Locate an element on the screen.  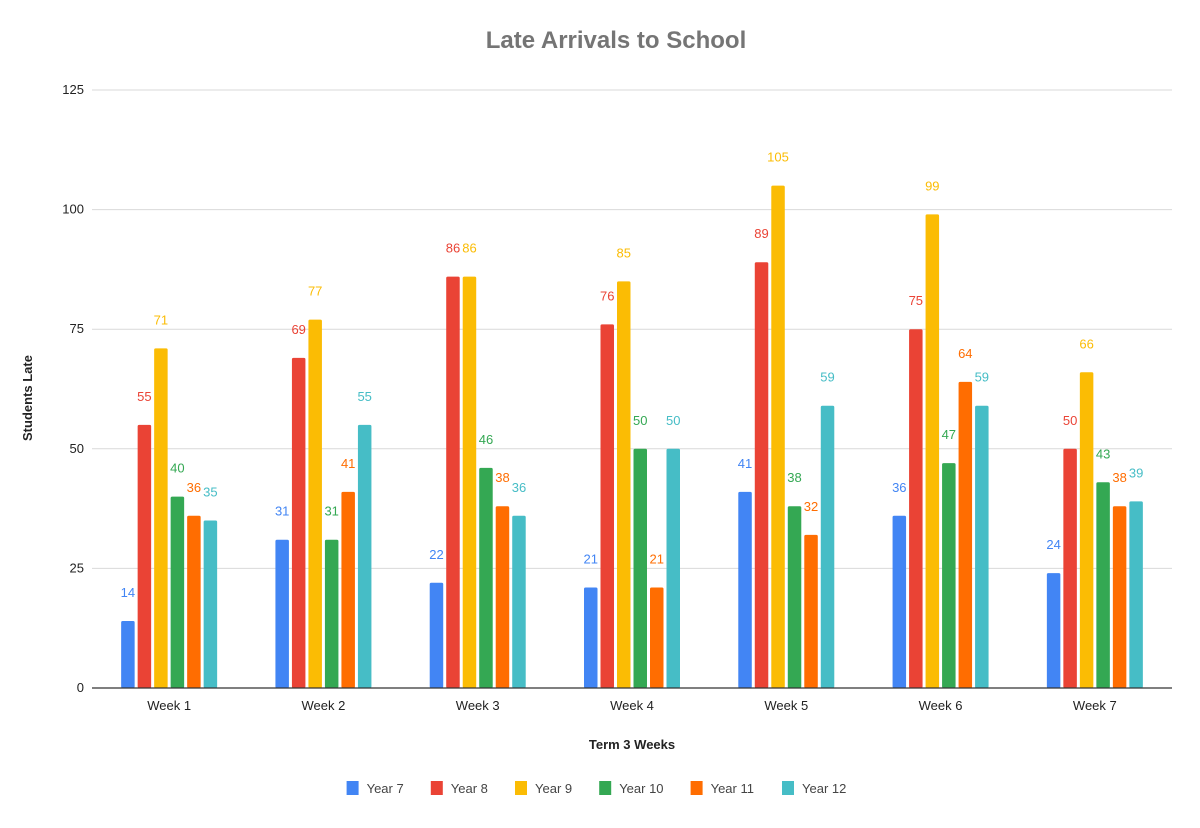
data-label-year-7-week-7: 24 is located at coordinates (1053, 544).